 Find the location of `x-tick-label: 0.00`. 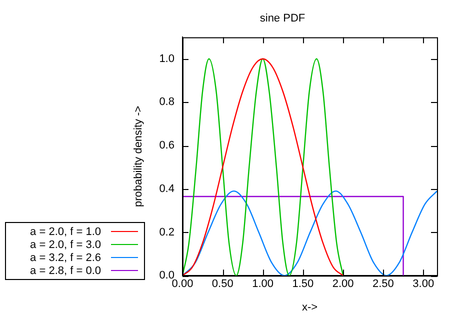

x-tick-label: 0.00 is located at coordinates (183, 284).